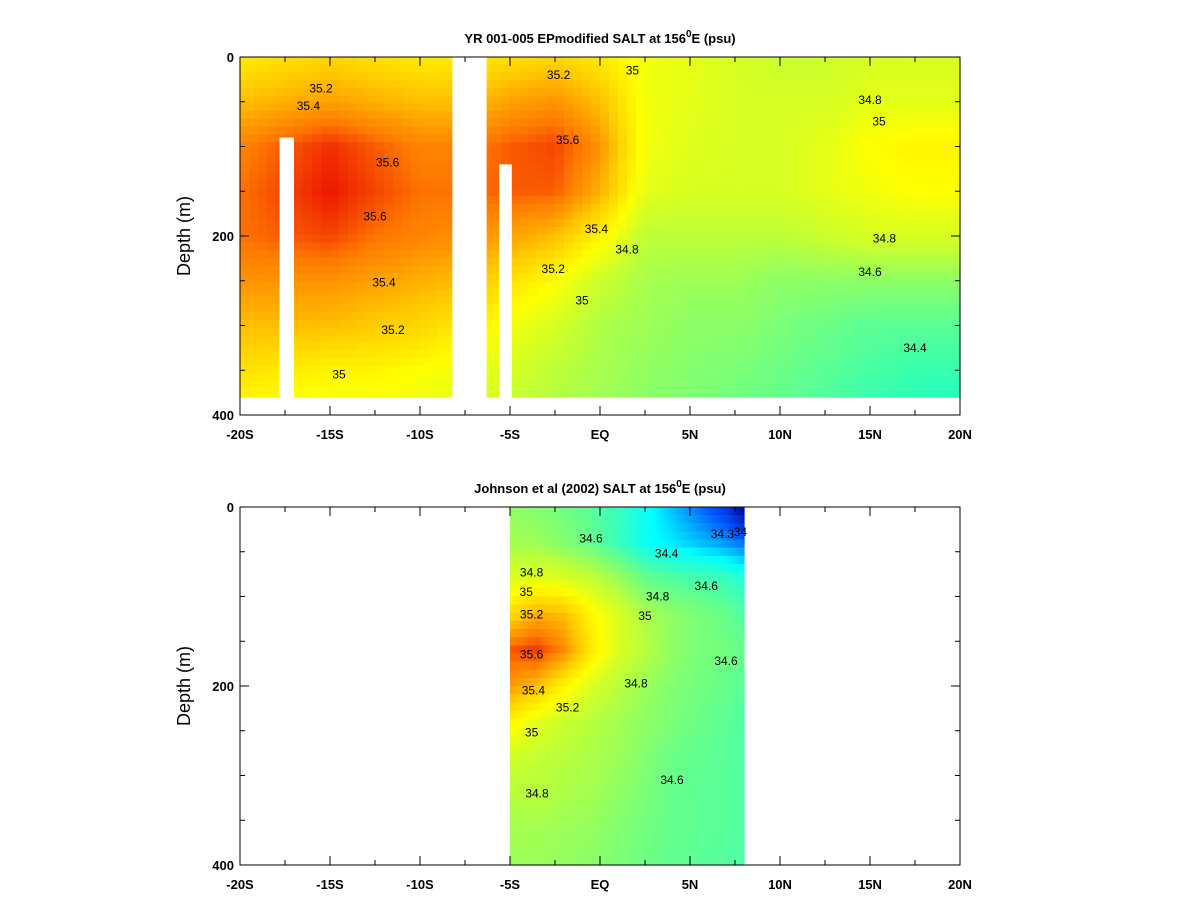 Image resolution: width=1200 pixels, height=900 pixels. Describe the element at coordinates (384, 283) in the screenshot. I see `contour-label: 35.4` at that location.